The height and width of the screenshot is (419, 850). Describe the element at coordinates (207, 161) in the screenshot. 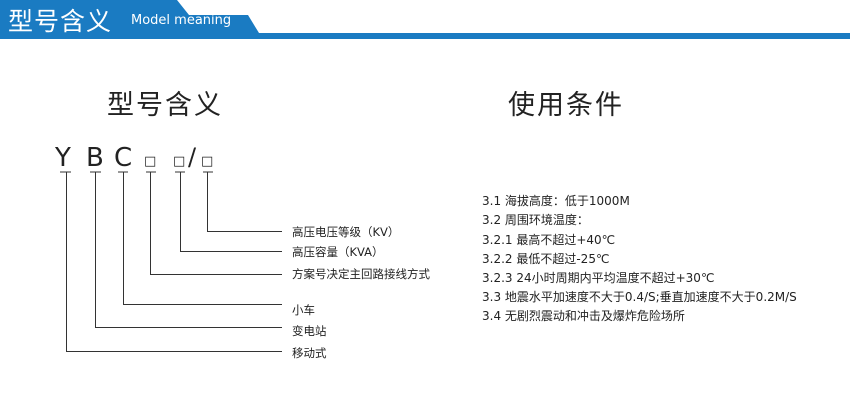

I see `code-box-voltage: □` at that location.